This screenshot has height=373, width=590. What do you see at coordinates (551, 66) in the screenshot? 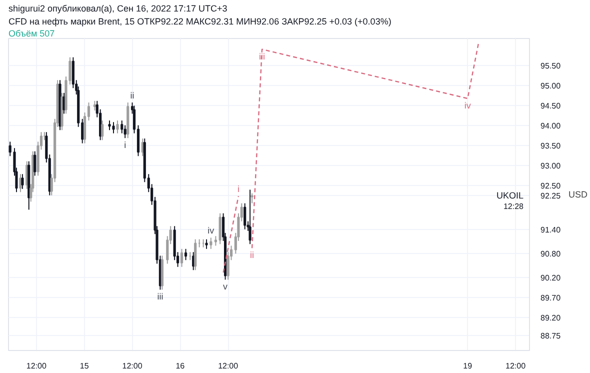
I see `y-tick-label: 95.50` at bounding box center [551, 66].